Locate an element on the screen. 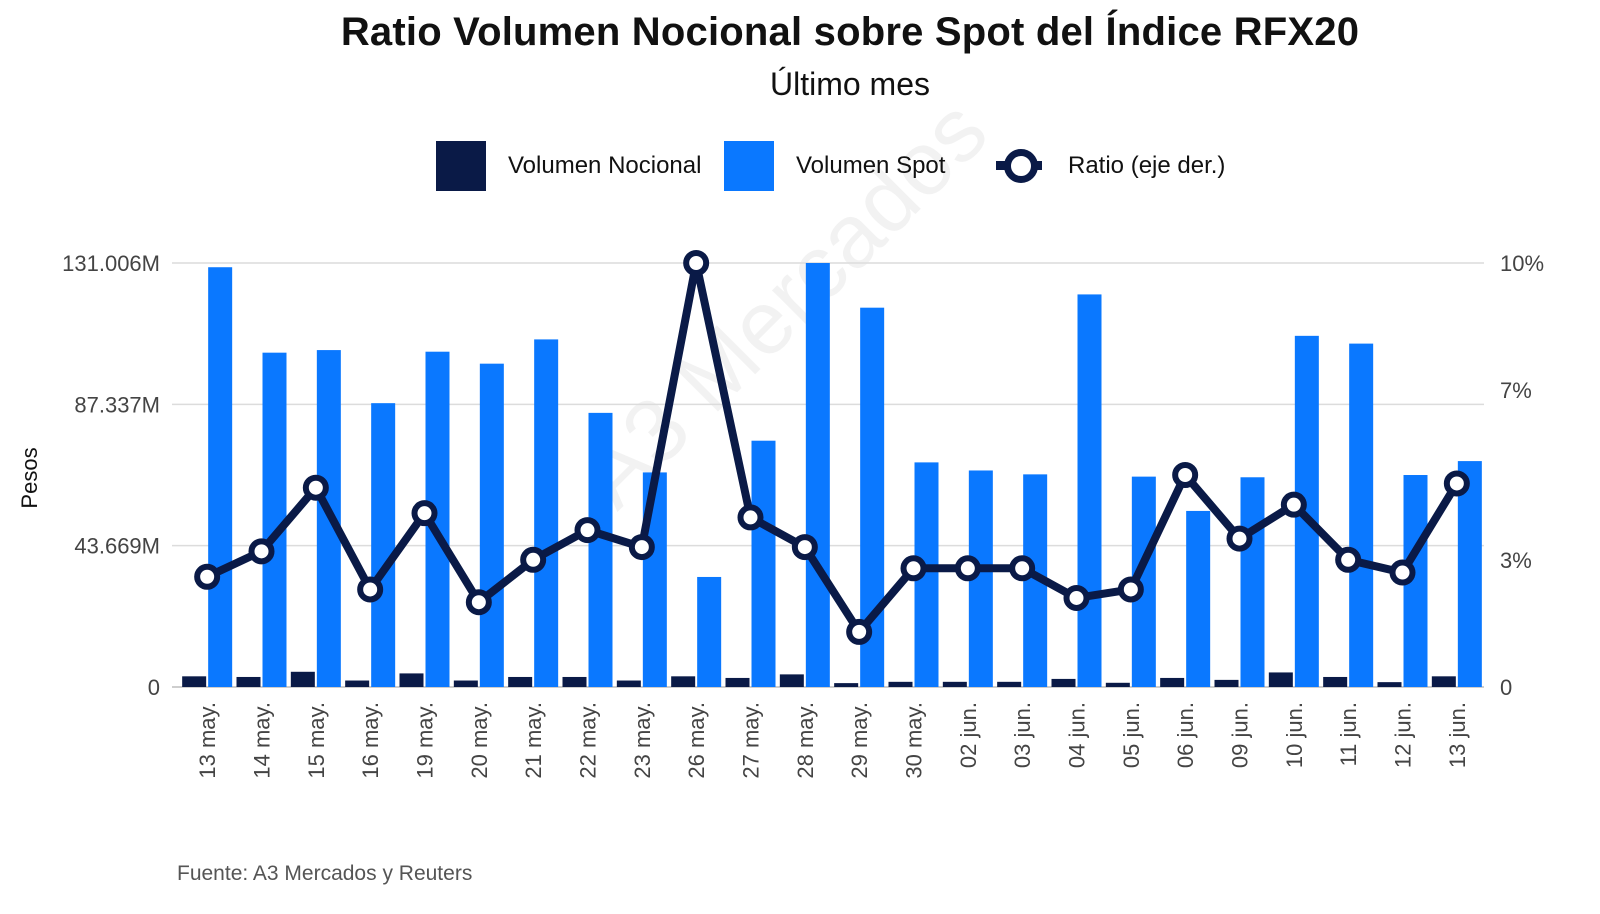  x-tick-label: 09 jun. is located at coordinates (1240, 735).